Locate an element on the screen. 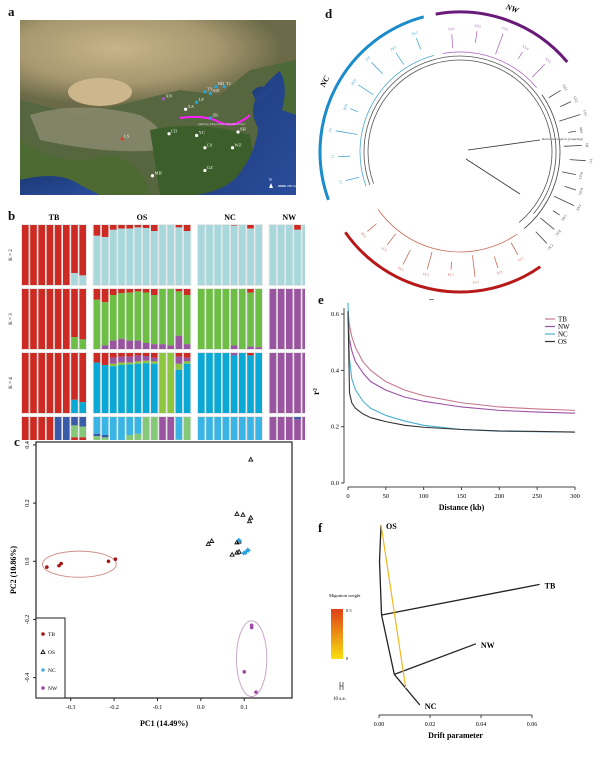  tree-tip-label: XN1 is located at coordinates (451, 29).